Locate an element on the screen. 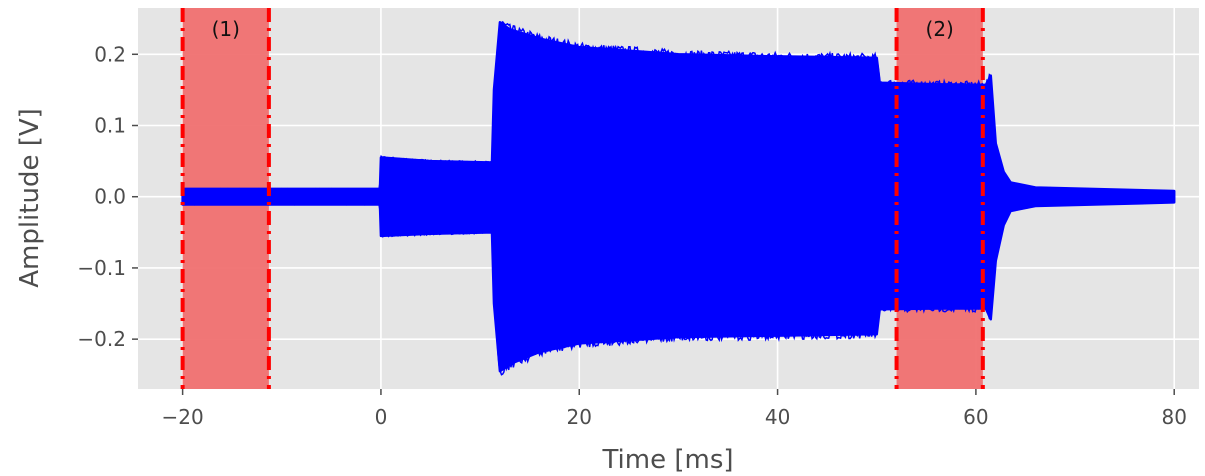 Image resolution: width=1205 pixels, height=476 pixels. region-labels: (1) (2) is located at coordinates (583, 29).